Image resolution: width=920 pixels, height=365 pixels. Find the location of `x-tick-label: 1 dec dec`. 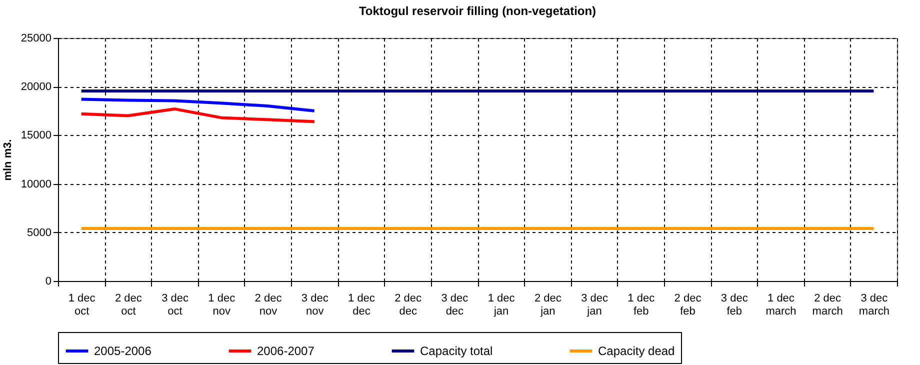

x-tick-label: 1 dec dec is located at coordinates (362, 305).